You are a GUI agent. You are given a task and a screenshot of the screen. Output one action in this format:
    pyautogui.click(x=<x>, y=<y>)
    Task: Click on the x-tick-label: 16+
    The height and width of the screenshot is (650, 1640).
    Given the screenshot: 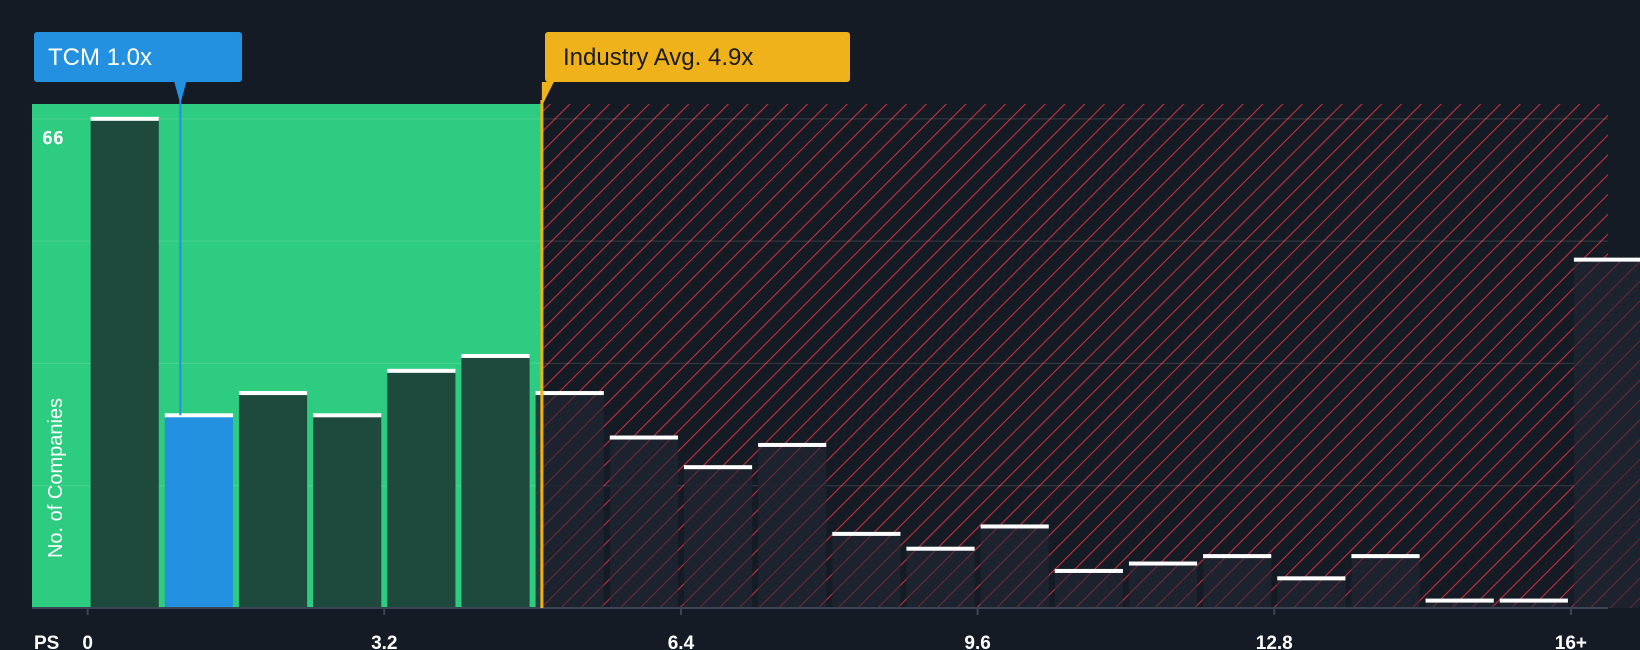 What is the action you would take?
    pyautogui.click(x=1571, y=641)
    